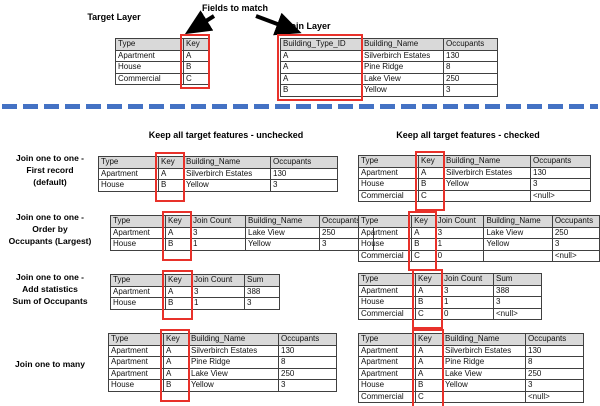  Describe the element at coordinates (554, 362) in the screenshot. I see `table-cell: 8` at that location.